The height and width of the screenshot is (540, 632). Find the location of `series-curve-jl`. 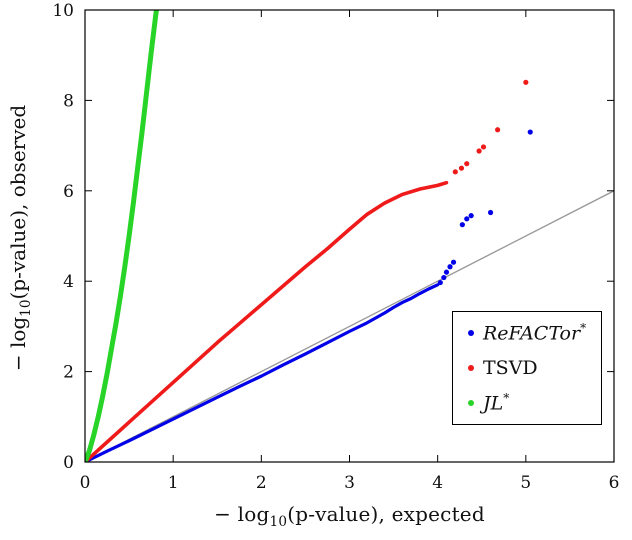

series-curve-jl is located at coordinates (122, 236).